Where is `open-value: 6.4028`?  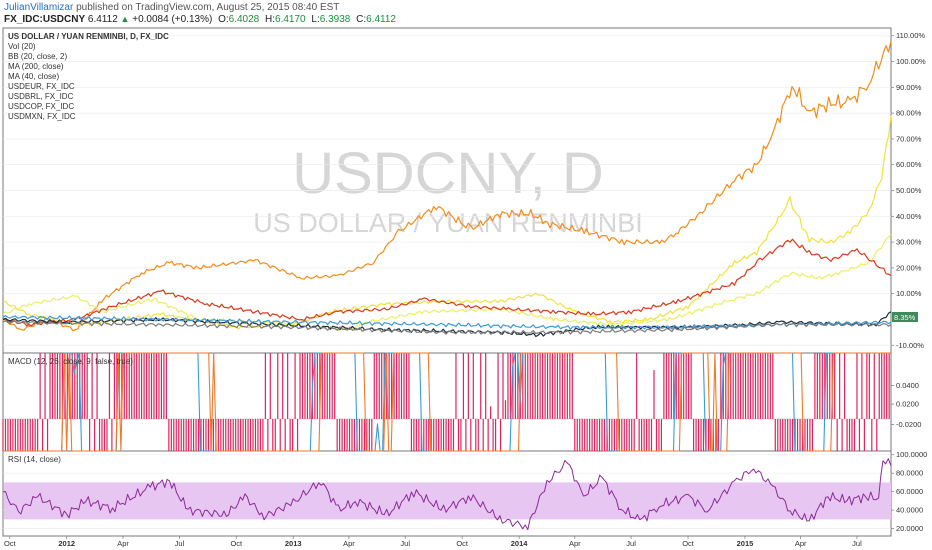
open-value: 6.4028 is located at coordinates (244, 19).